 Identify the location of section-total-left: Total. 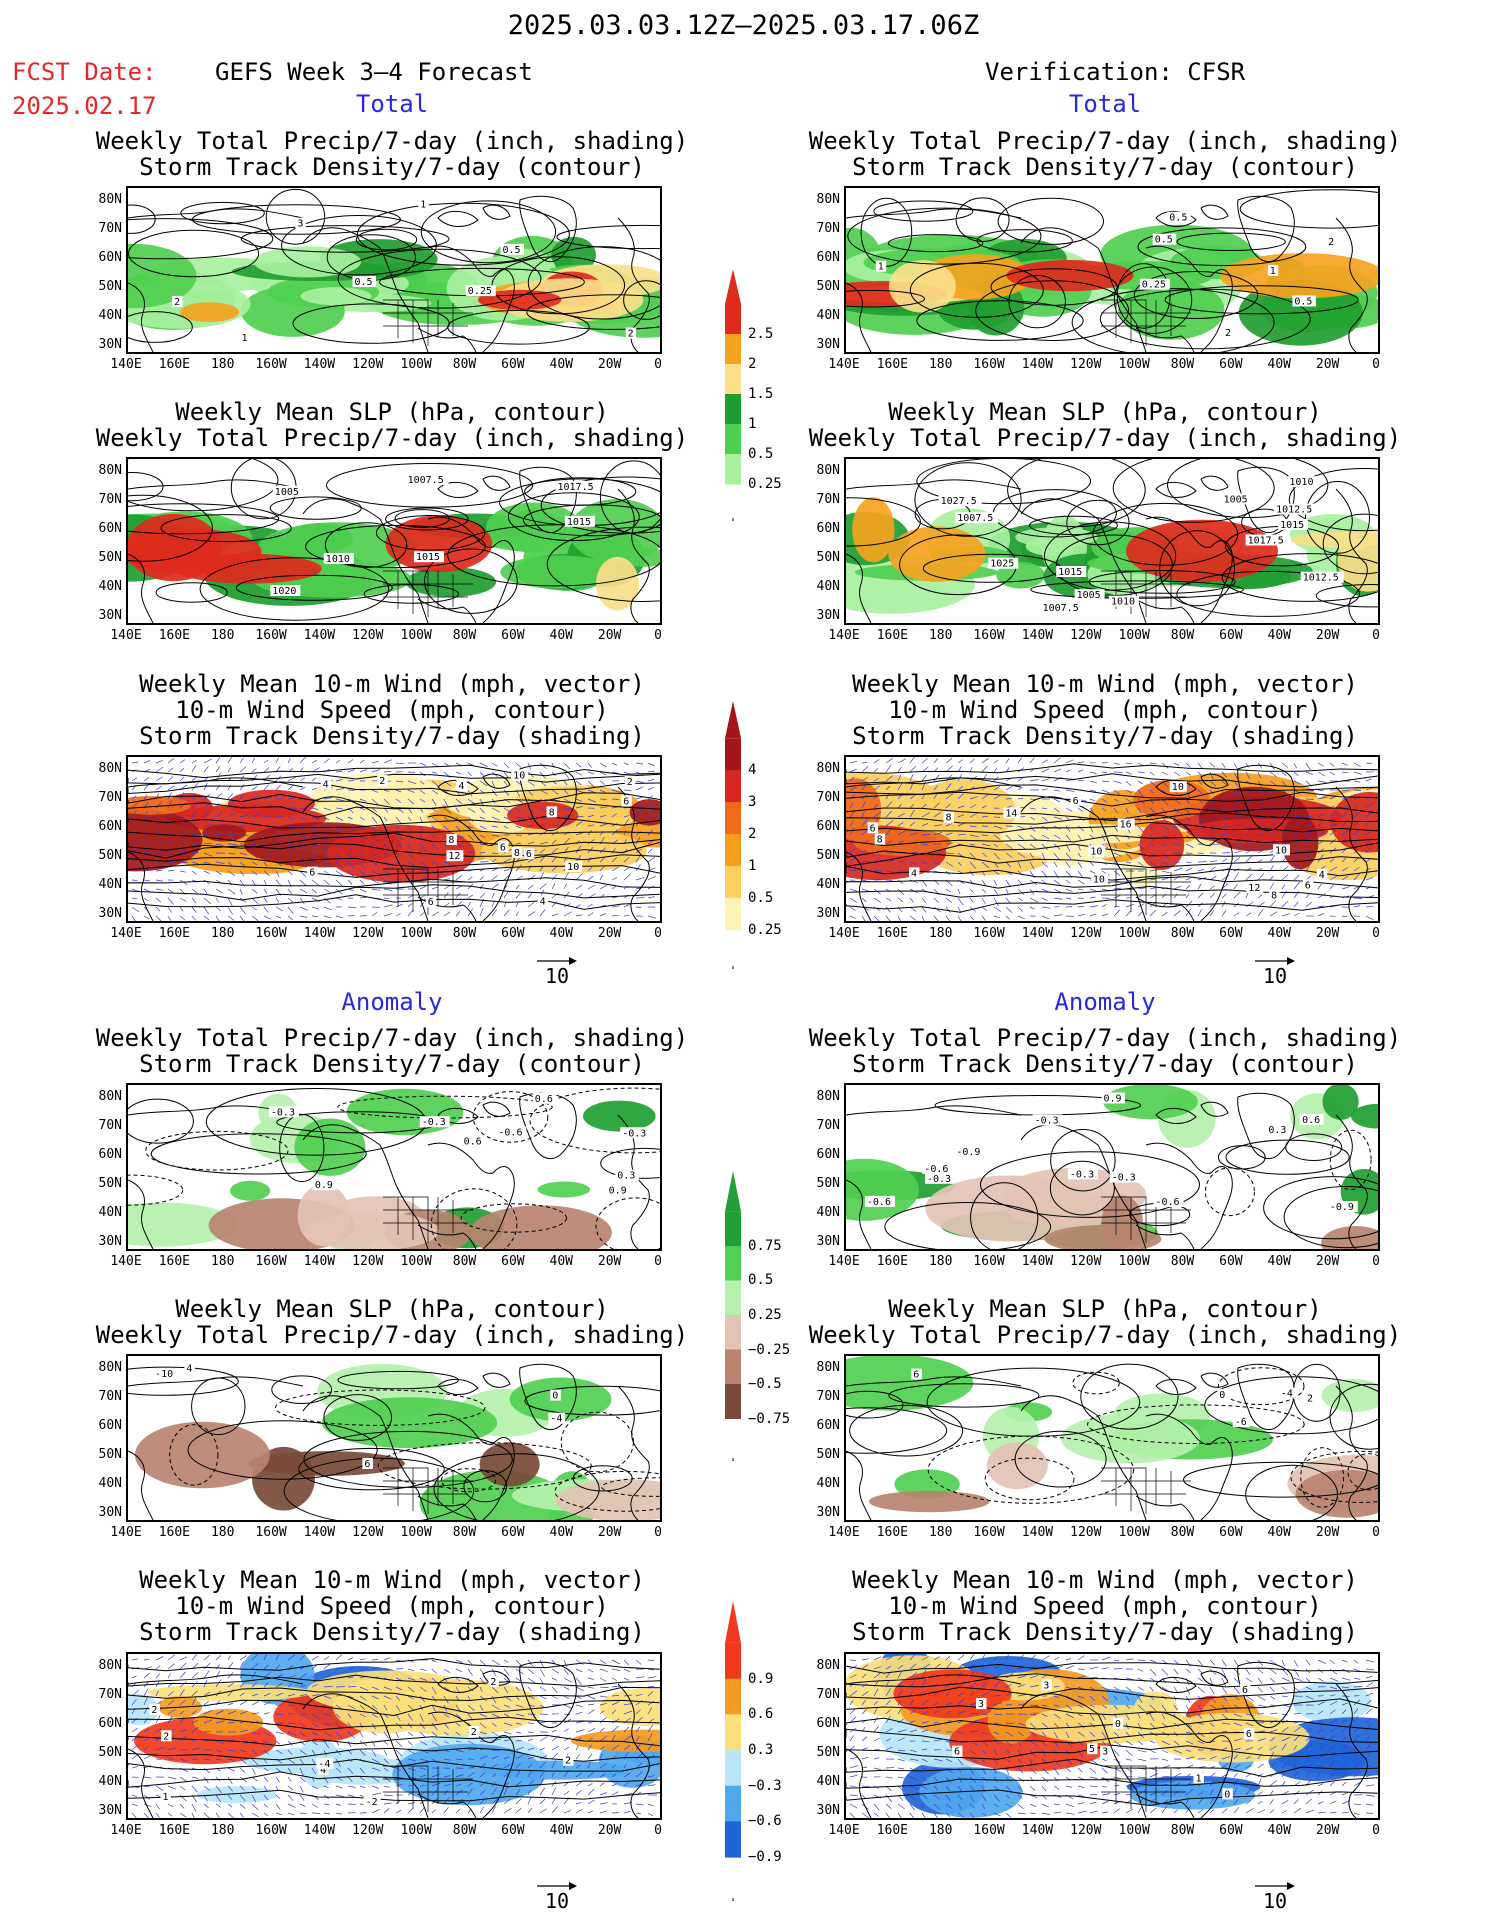
(392, 104).